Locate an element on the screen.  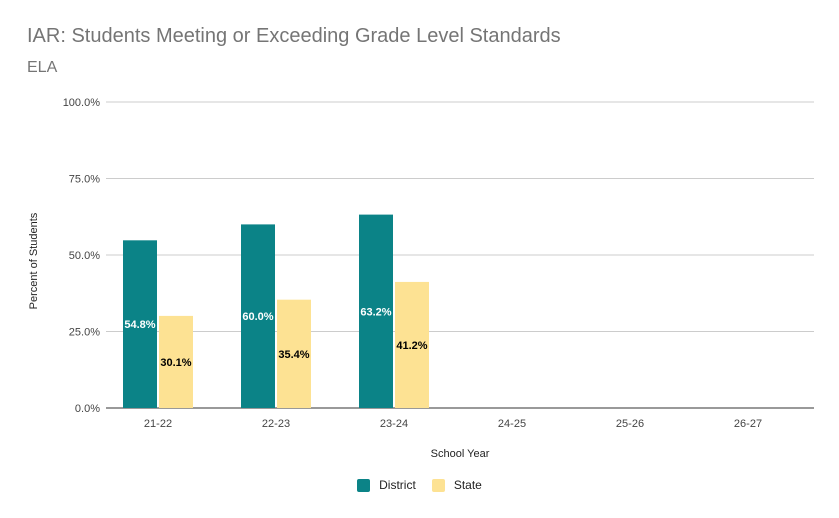
legend-item-district: District is located at coordinates (386, 485).